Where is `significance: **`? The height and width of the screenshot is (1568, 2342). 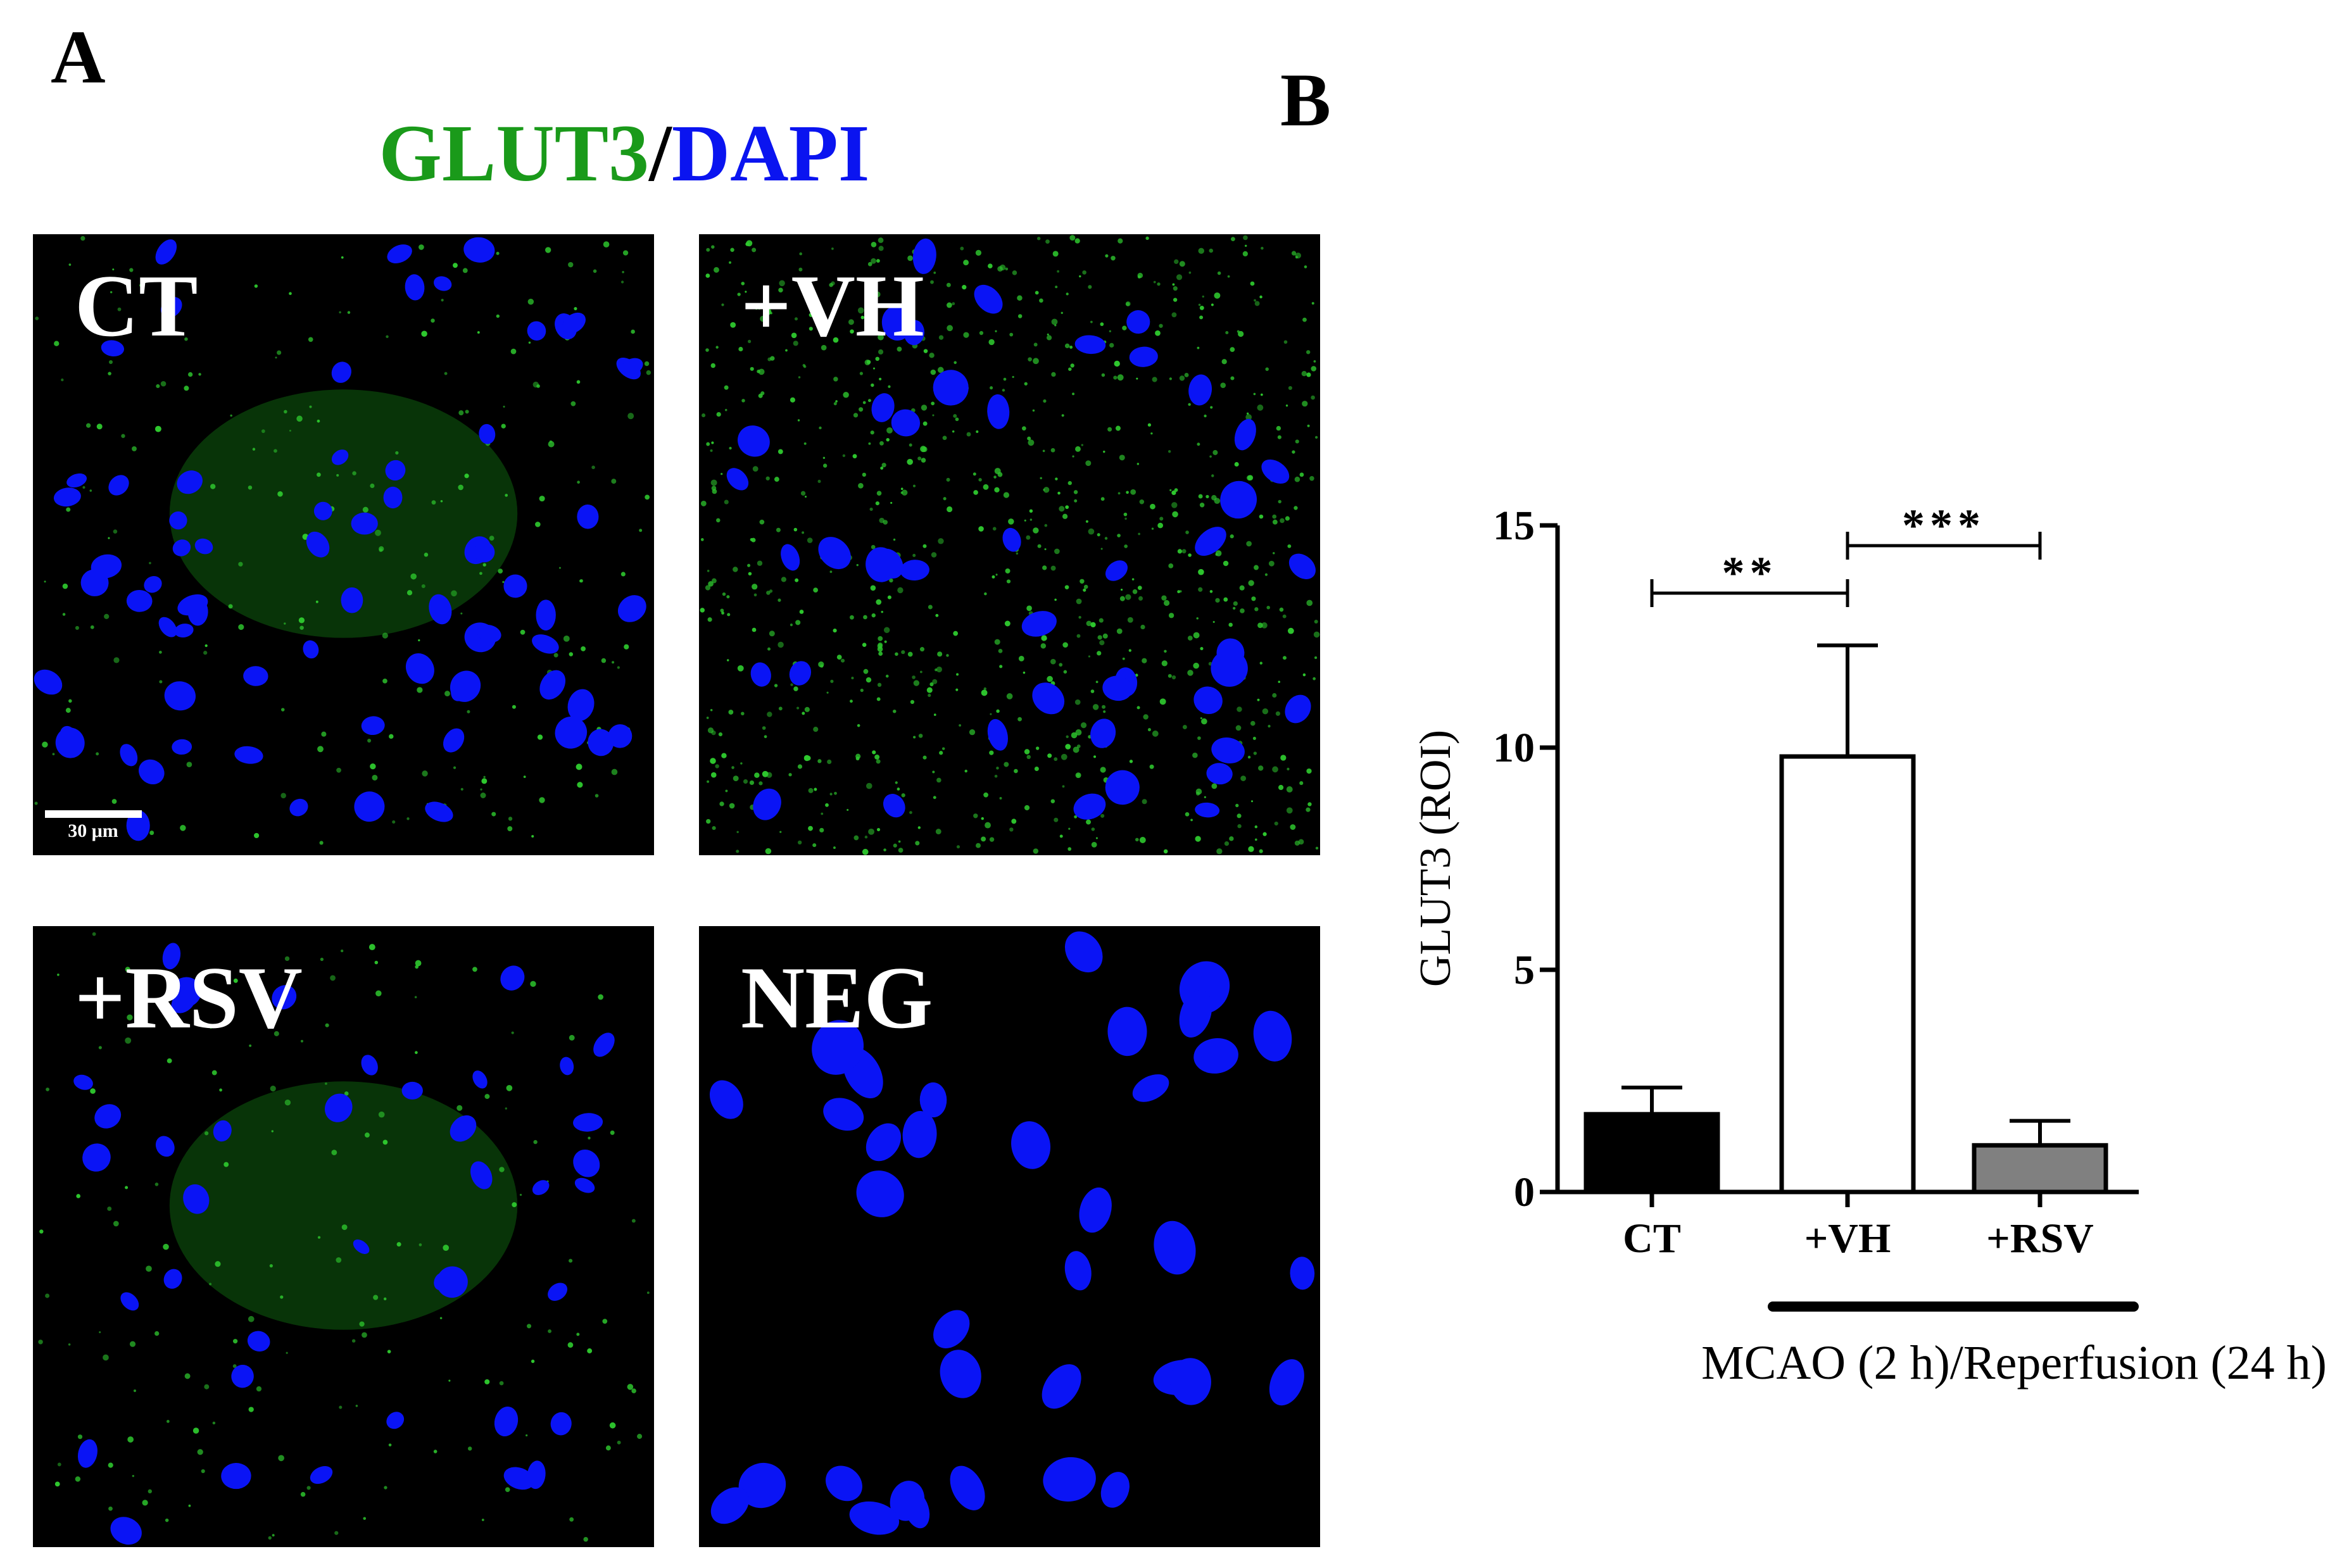
significance: ** is located at coordinates (1750, 573).